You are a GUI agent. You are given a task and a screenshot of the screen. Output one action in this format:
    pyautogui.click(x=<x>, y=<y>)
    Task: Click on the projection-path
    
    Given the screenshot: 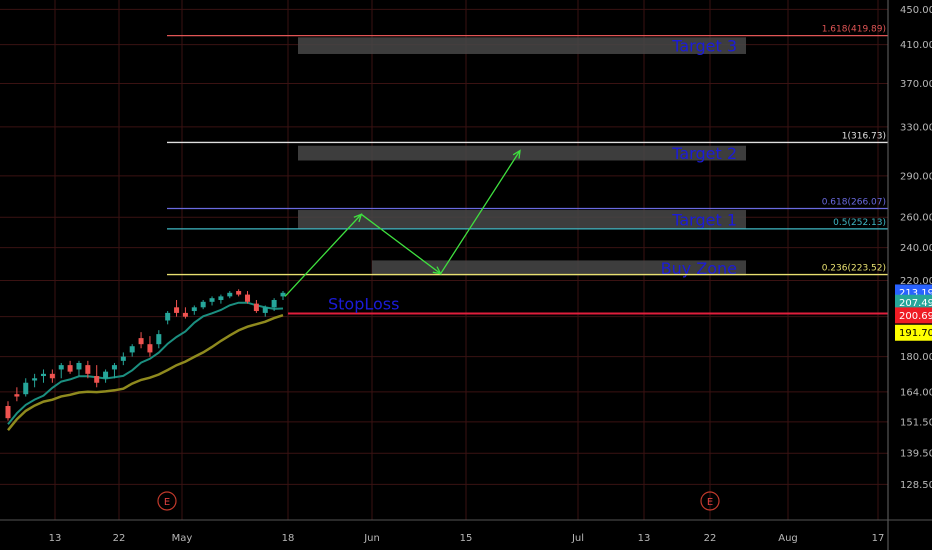 What is the action you would take?
    pyautogui.click(x=402, y=223)
    